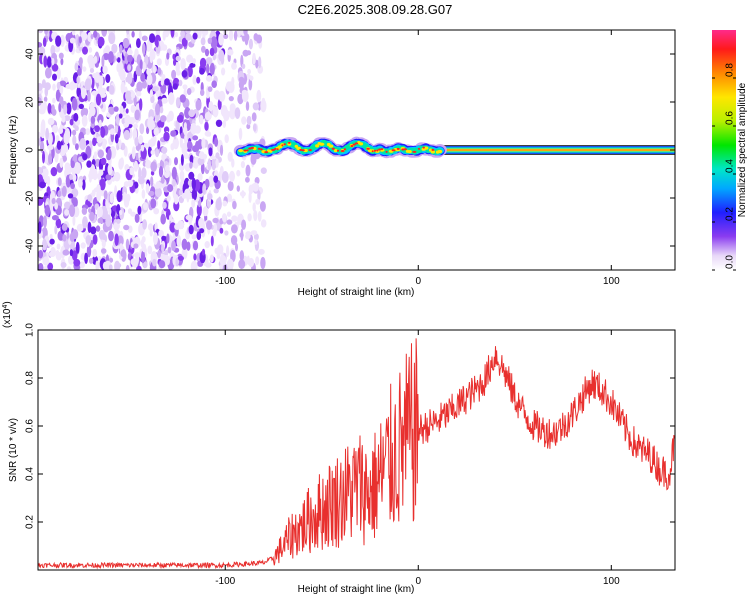  I want to click on y-tick-label: 0.6, so click(30, 426).